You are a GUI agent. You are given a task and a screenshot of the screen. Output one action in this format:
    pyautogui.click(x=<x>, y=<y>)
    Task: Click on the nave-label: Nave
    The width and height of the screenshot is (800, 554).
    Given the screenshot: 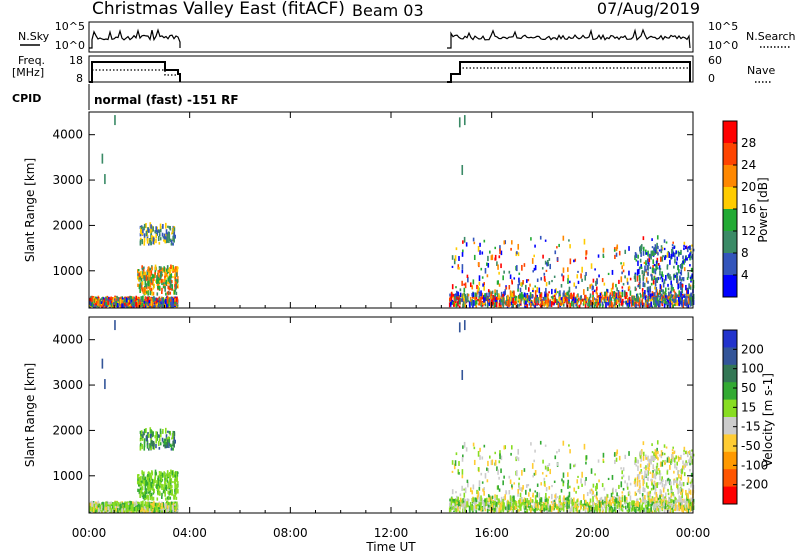 What is the action you would take?
    pyautogui.click(x=761, y=70)
    